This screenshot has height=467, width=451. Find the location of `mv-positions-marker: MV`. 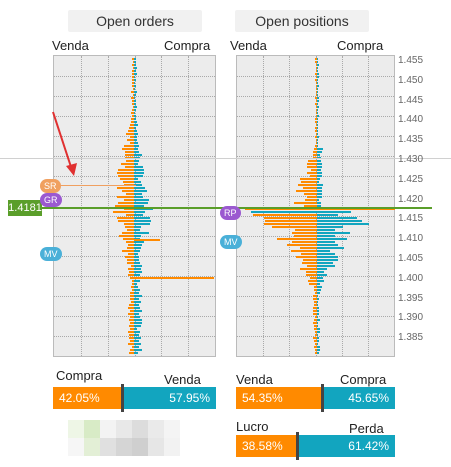

mv-positions-marker: MV is located at coordinates (231, 242).